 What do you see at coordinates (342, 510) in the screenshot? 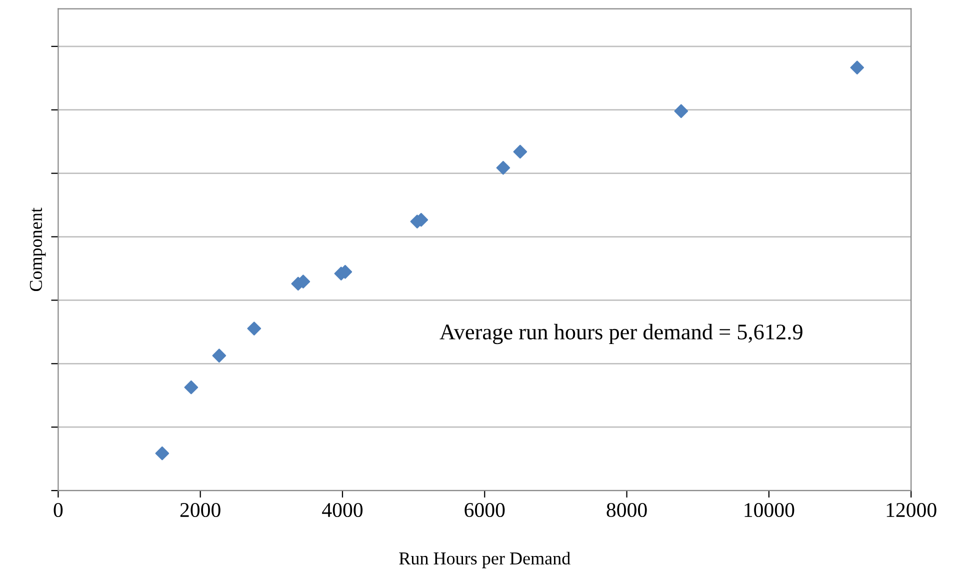
I see `x-tick-label: 4000` at bounding box center [342, 510].